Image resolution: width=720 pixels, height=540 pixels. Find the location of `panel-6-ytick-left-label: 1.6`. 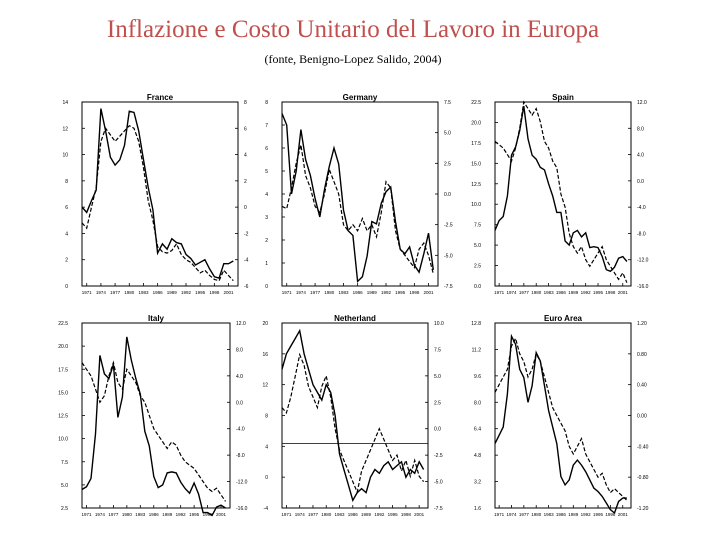

panel-6-ytick-left-label: 1.6 is located at coordinates (477, 509).